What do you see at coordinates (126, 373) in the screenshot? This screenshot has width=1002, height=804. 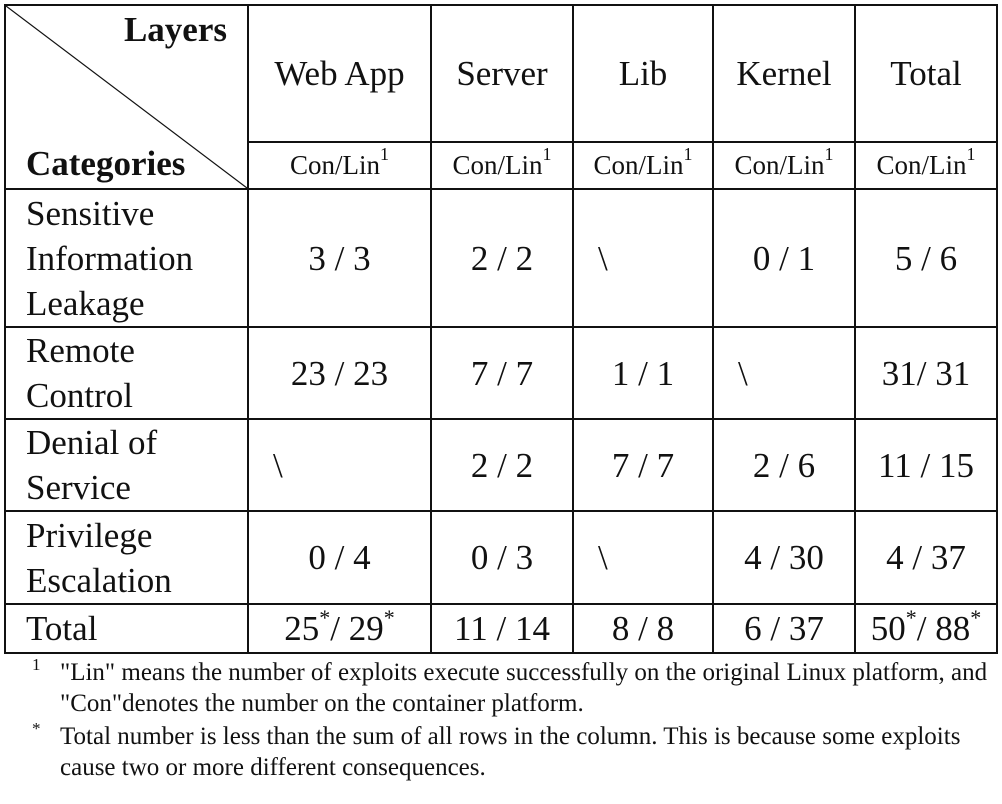 I see `row-category: Remote Control` at bounding box center [126, 373].